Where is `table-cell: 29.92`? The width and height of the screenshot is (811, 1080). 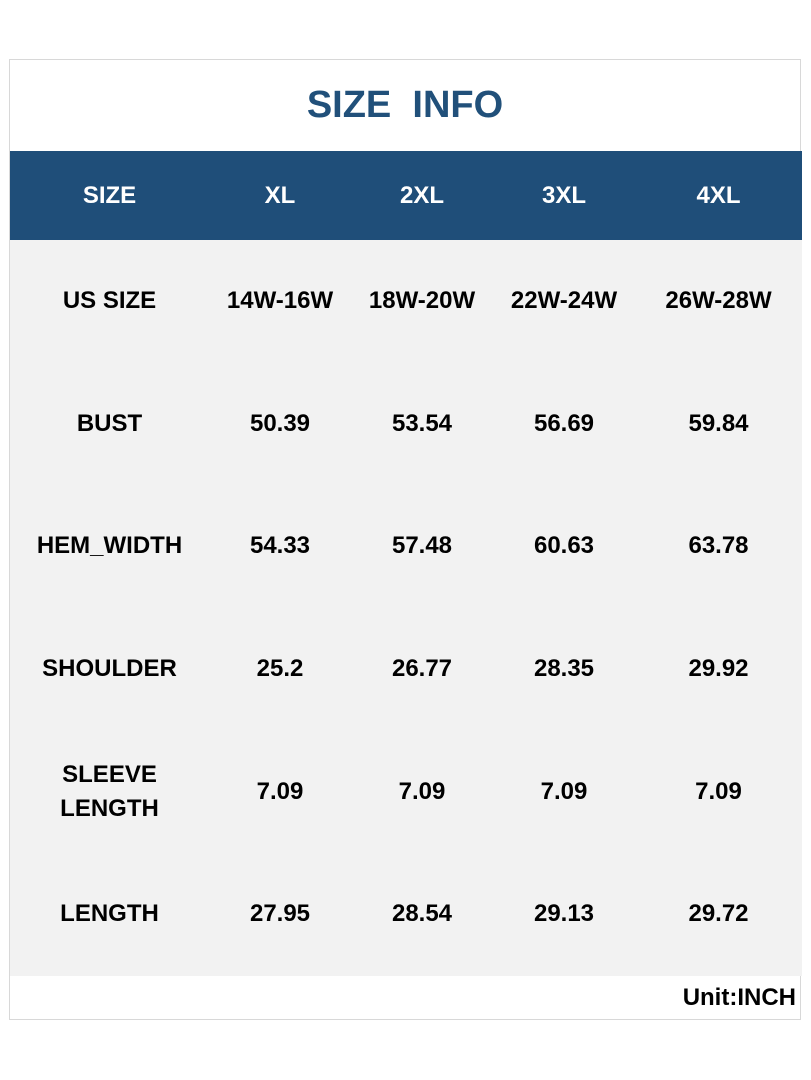 table-cell: 29.92 is located at coordinates (718, 669).